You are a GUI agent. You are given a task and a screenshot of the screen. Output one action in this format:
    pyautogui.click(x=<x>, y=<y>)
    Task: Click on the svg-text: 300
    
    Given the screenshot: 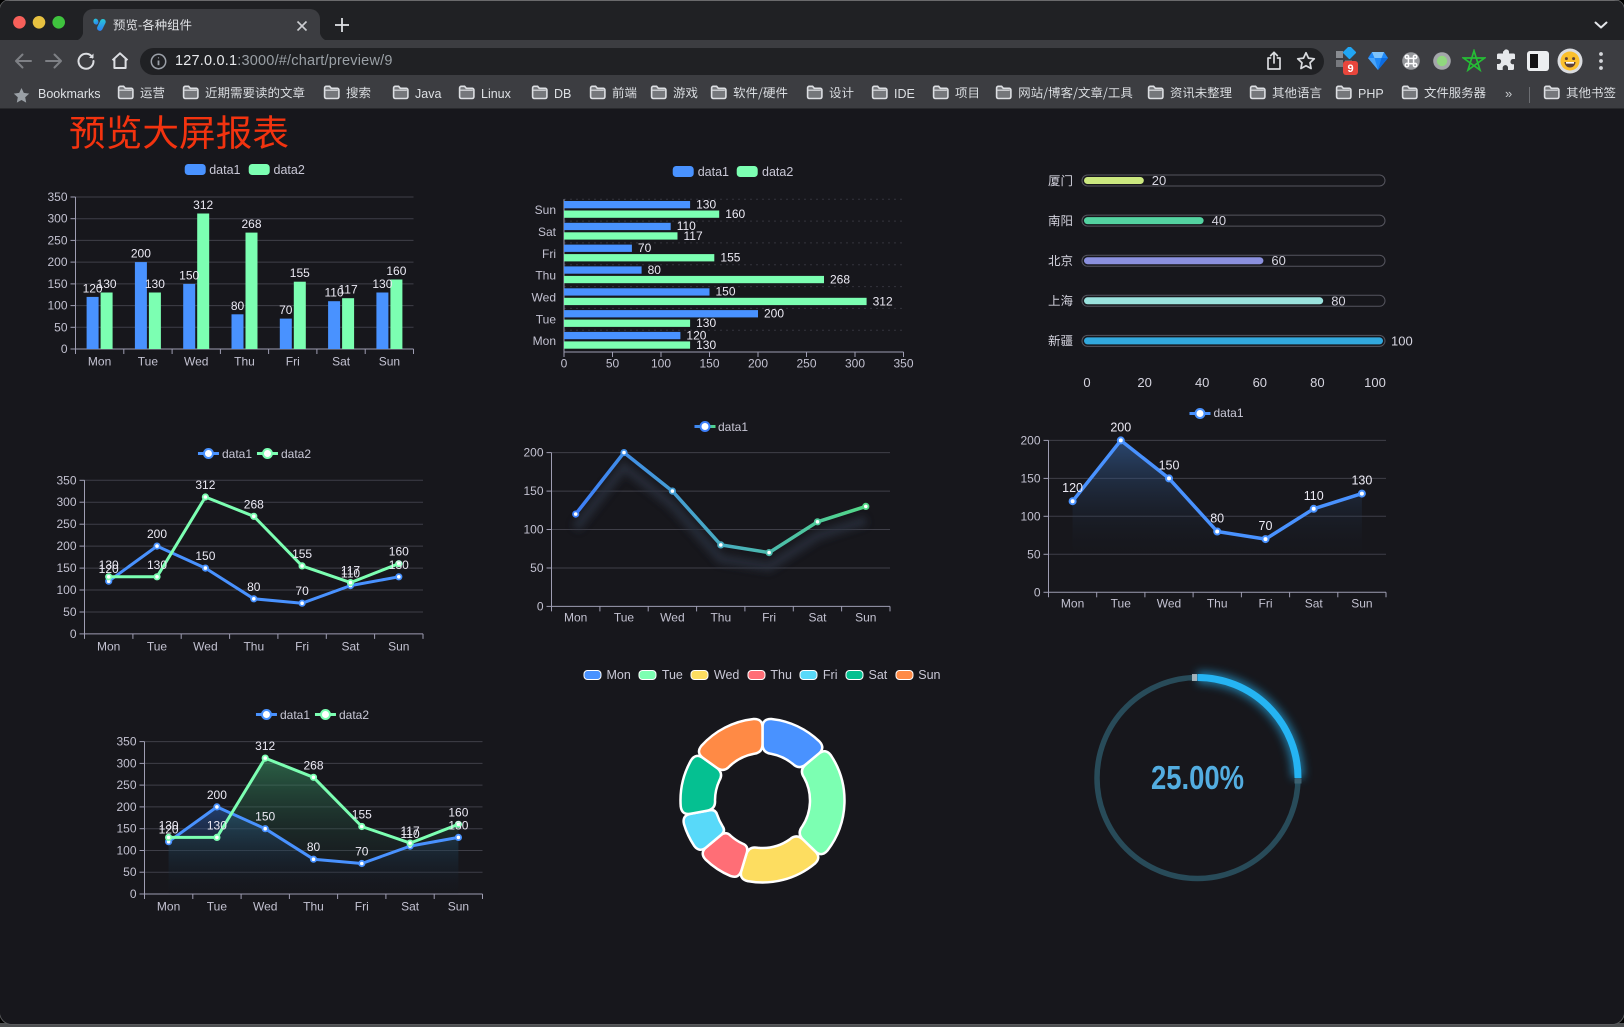 What is the action you would take?
    pyautogui.click(x=855, y=364)
    